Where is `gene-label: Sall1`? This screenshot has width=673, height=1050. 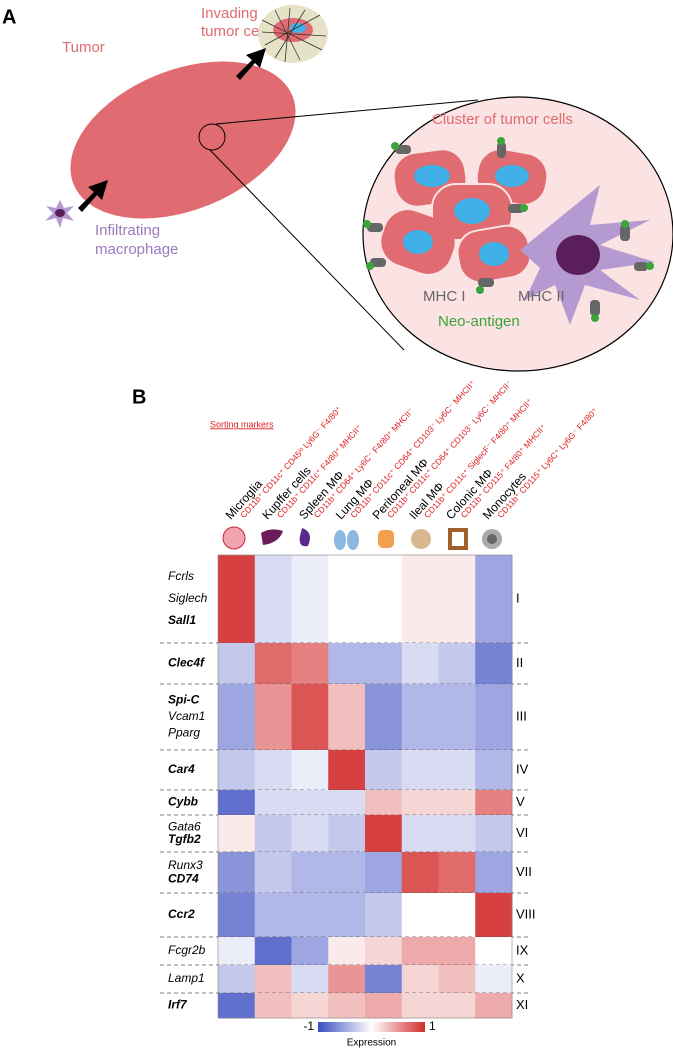 gene-label: Sall1 is located at coordinates (182, 620).